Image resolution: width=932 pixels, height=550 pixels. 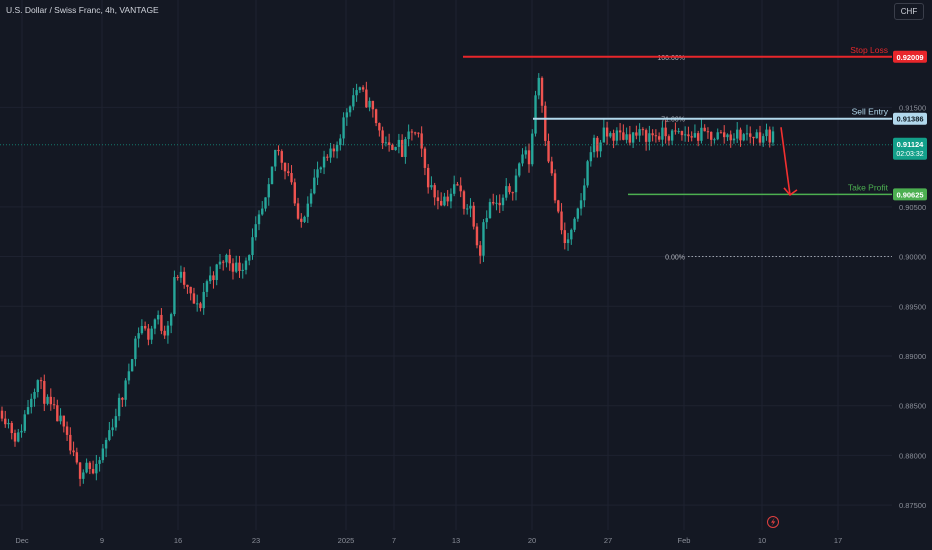 I want to click on fib-level-label: 0.00%, so click(x=675, y=258).